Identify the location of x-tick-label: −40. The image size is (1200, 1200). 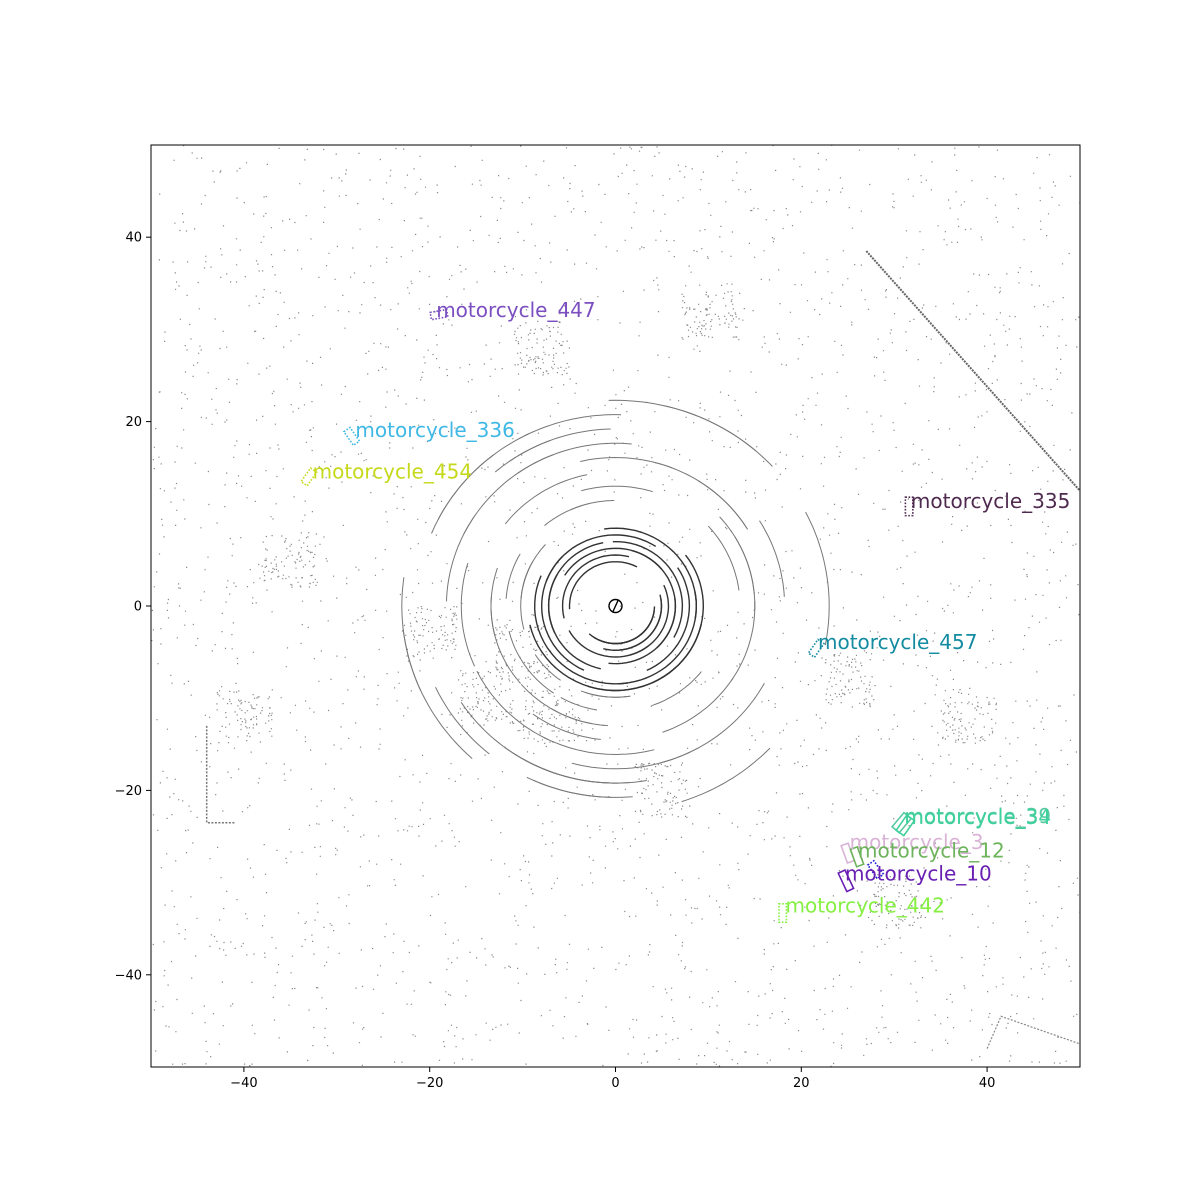
(243, 1083).